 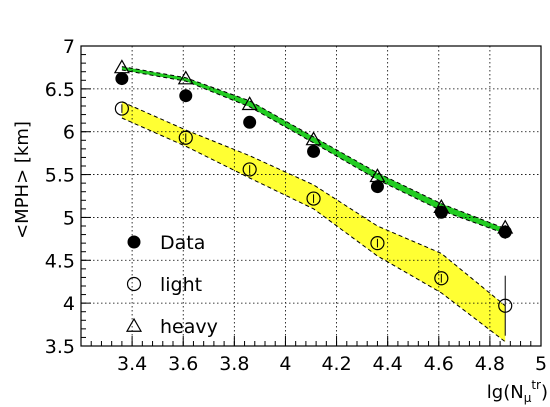 What do you see at coordinates (60, 261) in the screenshot?
I see `y-tick-label: 4.5` at bounding box center [60, 261].